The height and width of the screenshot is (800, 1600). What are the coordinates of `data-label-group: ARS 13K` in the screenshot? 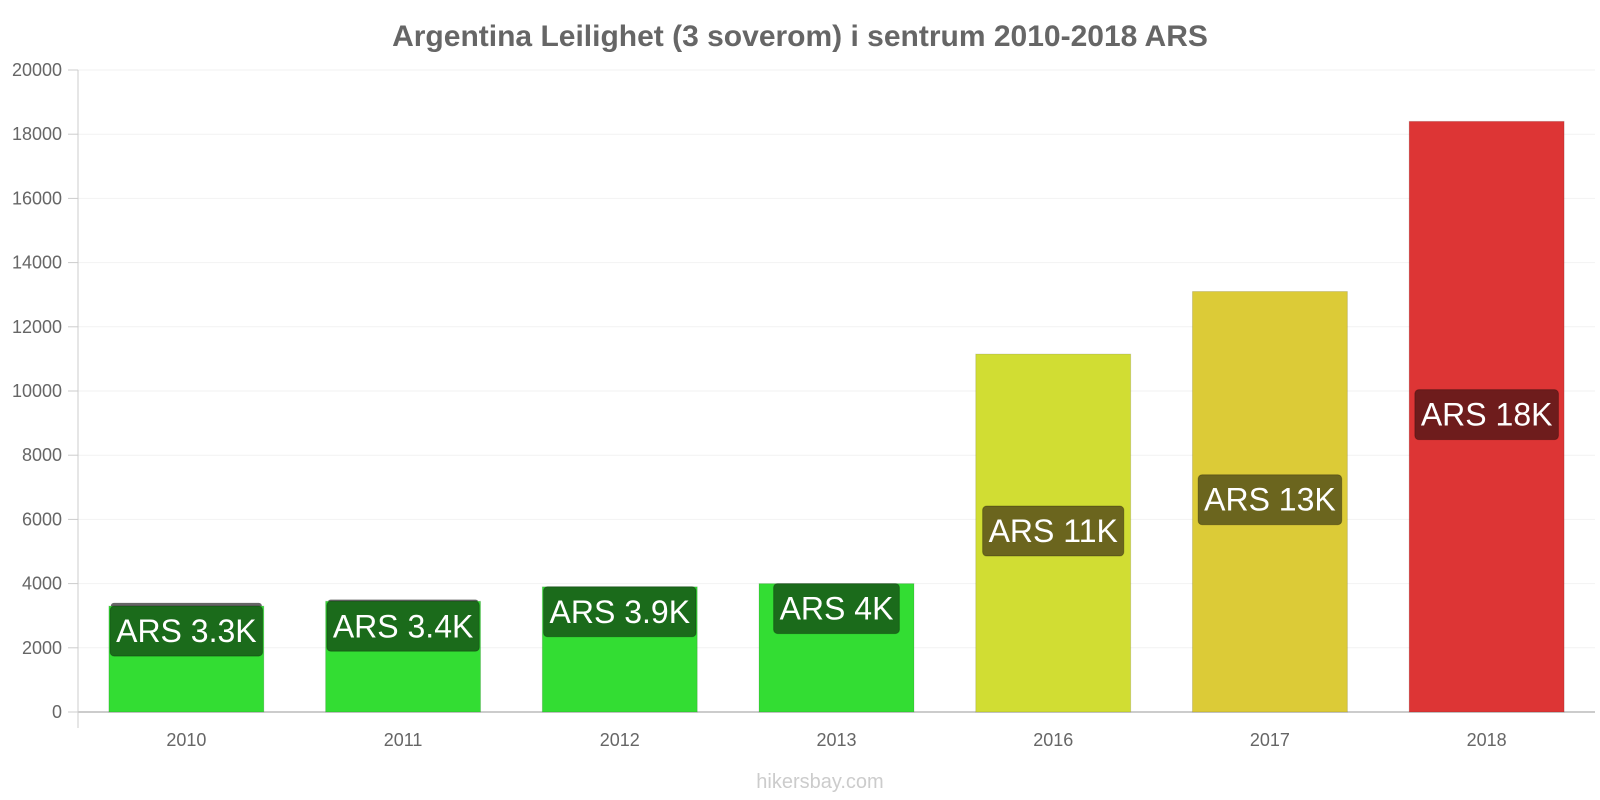 It's located at (1270, 500).